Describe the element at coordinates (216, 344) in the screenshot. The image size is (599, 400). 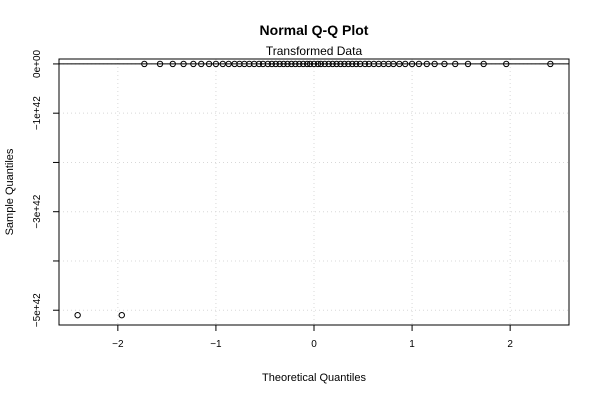
I see `x-tick-label-1: −1` at that location.